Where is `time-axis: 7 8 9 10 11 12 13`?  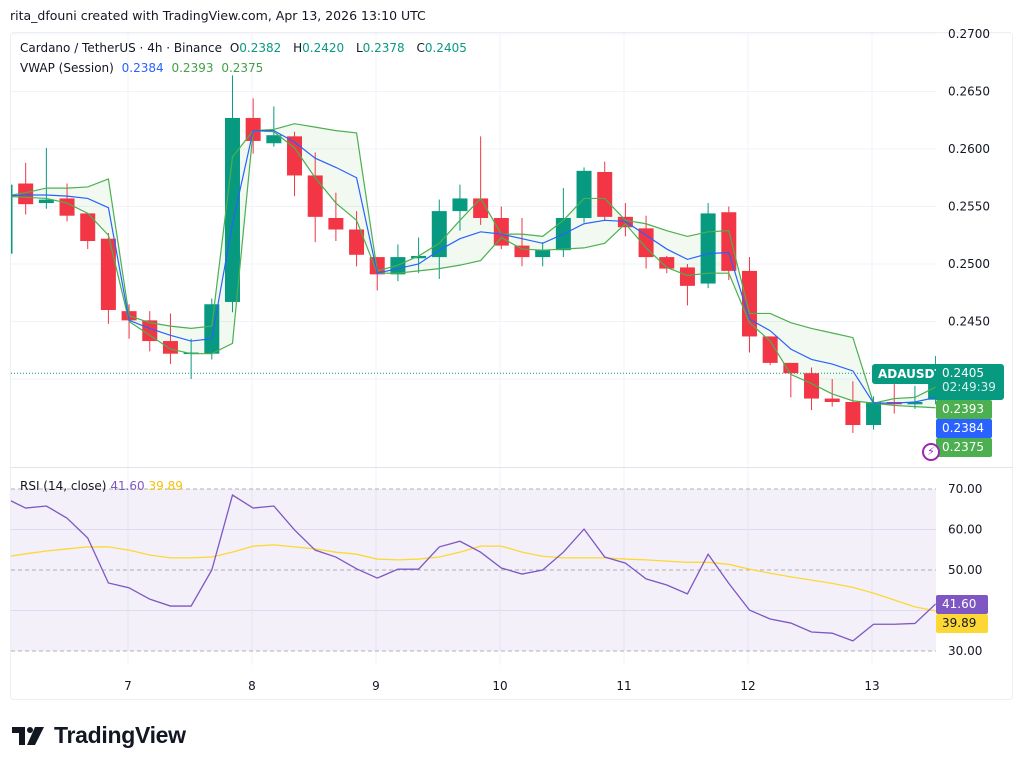 time-axis: 7 8 9 10 11 12 13 is located at coordinates (501, 686).